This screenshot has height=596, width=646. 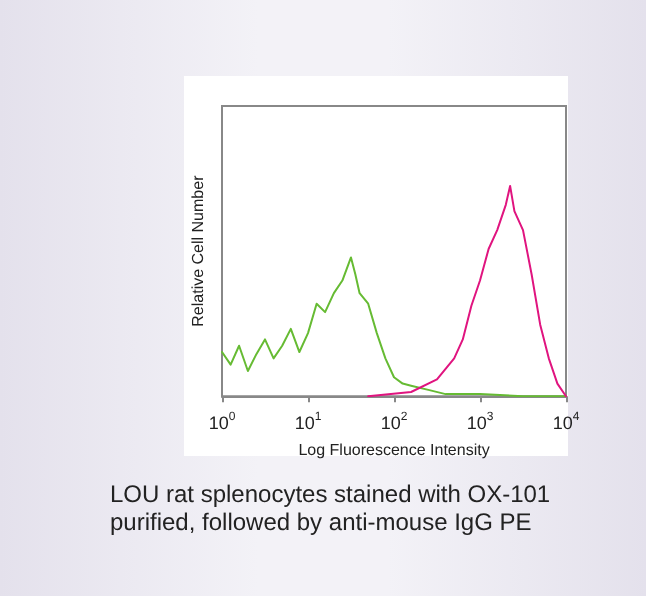 I want to click on y-axis-title: Relative Cell Number, so click(x=198, y=250).